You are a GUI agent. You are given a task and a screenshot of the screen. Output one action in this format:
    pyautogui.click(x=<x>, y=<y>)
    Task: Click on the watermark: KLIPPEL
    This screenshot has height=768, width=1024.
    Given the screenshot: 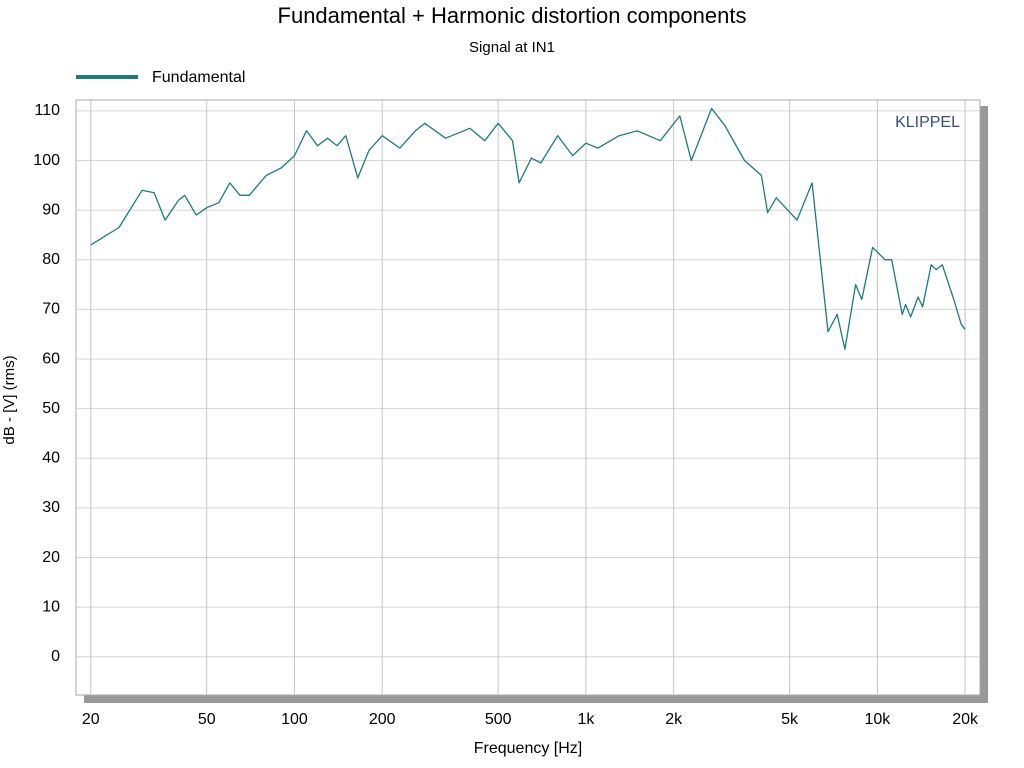 What is the action you would take?
    pyautogui.click(x=927, y=122)
    